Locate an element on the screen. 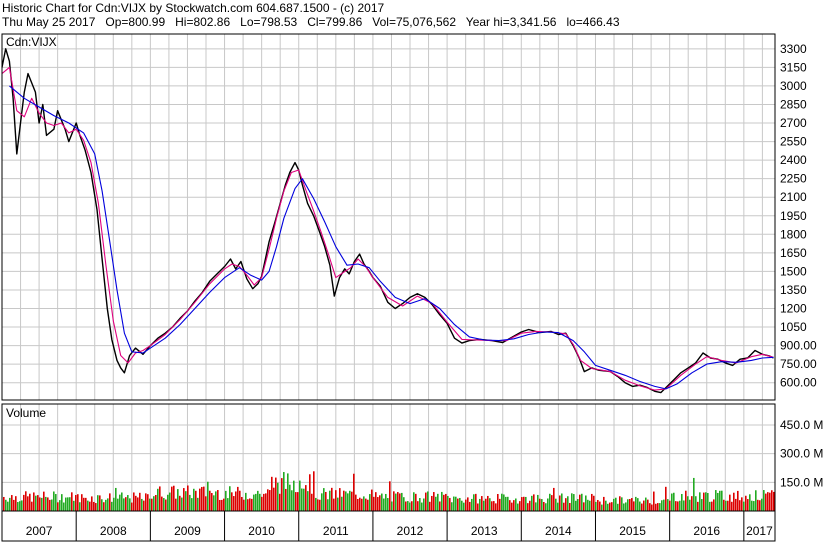  price-tick-label: 1650 is located at coordinates (793, 253).